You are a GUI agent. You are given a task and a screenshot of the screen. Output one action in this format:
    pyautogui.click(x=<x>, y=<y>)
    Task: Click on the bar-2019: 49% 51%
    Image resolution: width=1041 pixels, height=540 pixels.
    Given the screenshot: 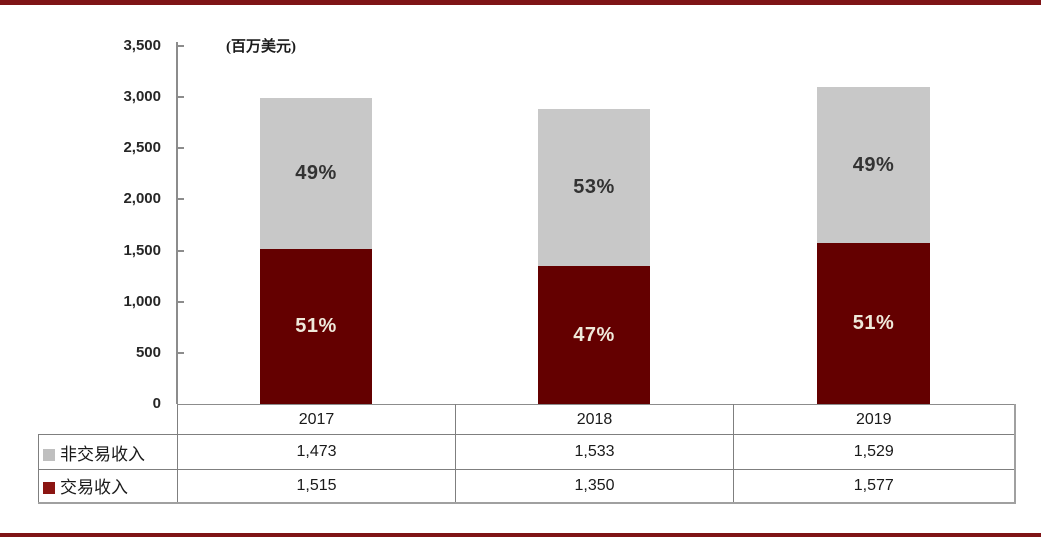 What is the action you would take?
    pyautogui.click(x=873, y=245)
    